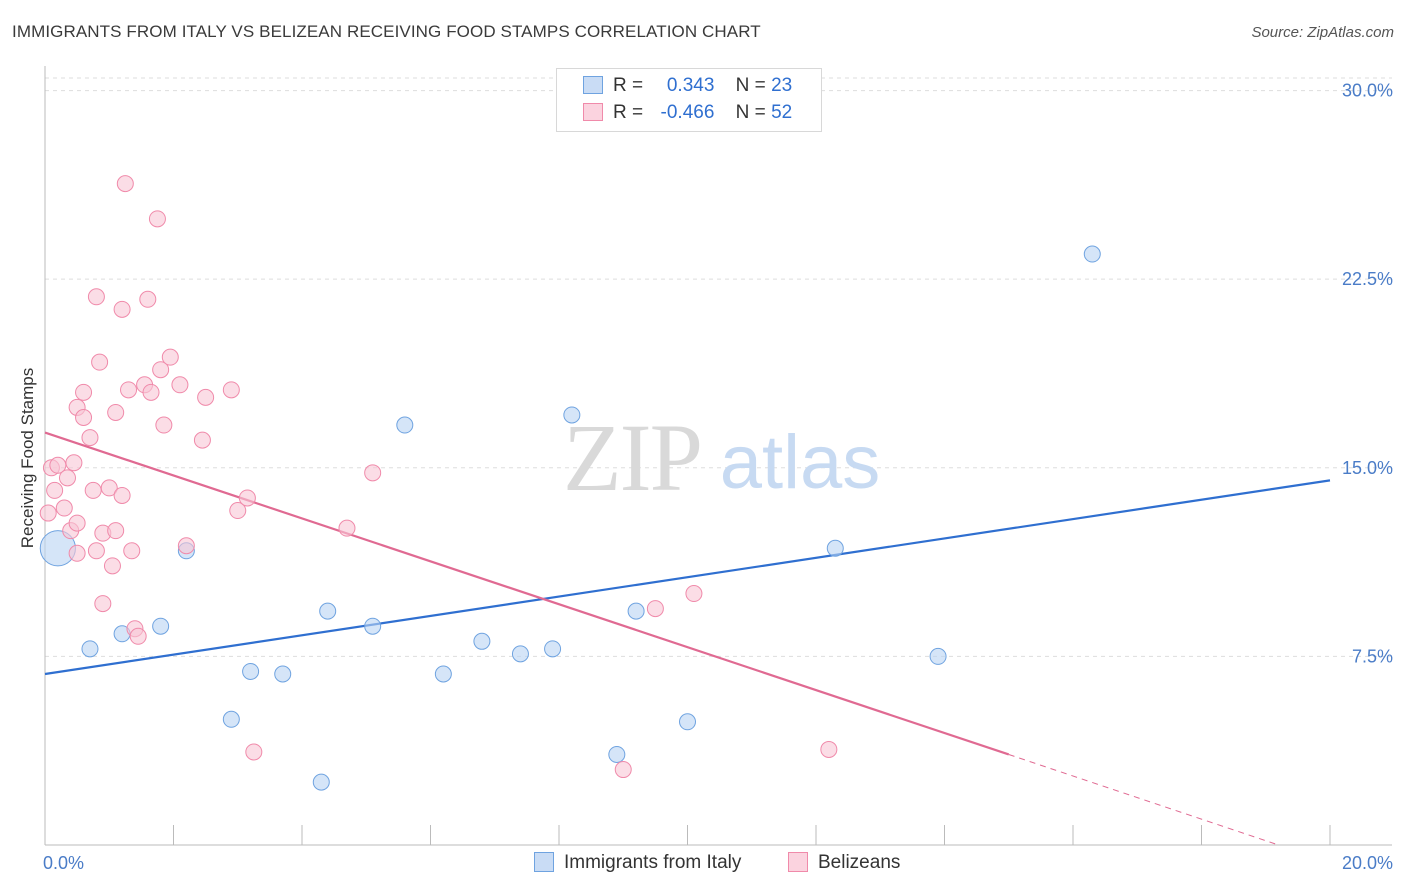 This screenshot has width=1406, height=892. Describe the element at coordinates (800, 462) in the screenshot. I see `watermark-atlas: atlas` at that location.